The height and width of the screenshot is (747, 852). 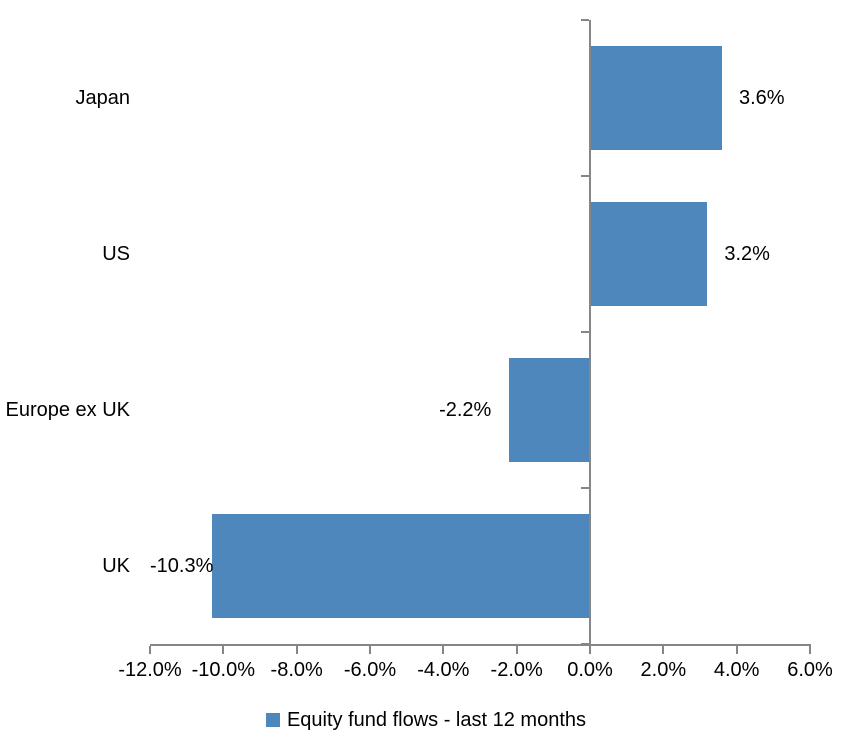 I want to click on bar-data-label: -10.3%, so click(x=182, y=566).